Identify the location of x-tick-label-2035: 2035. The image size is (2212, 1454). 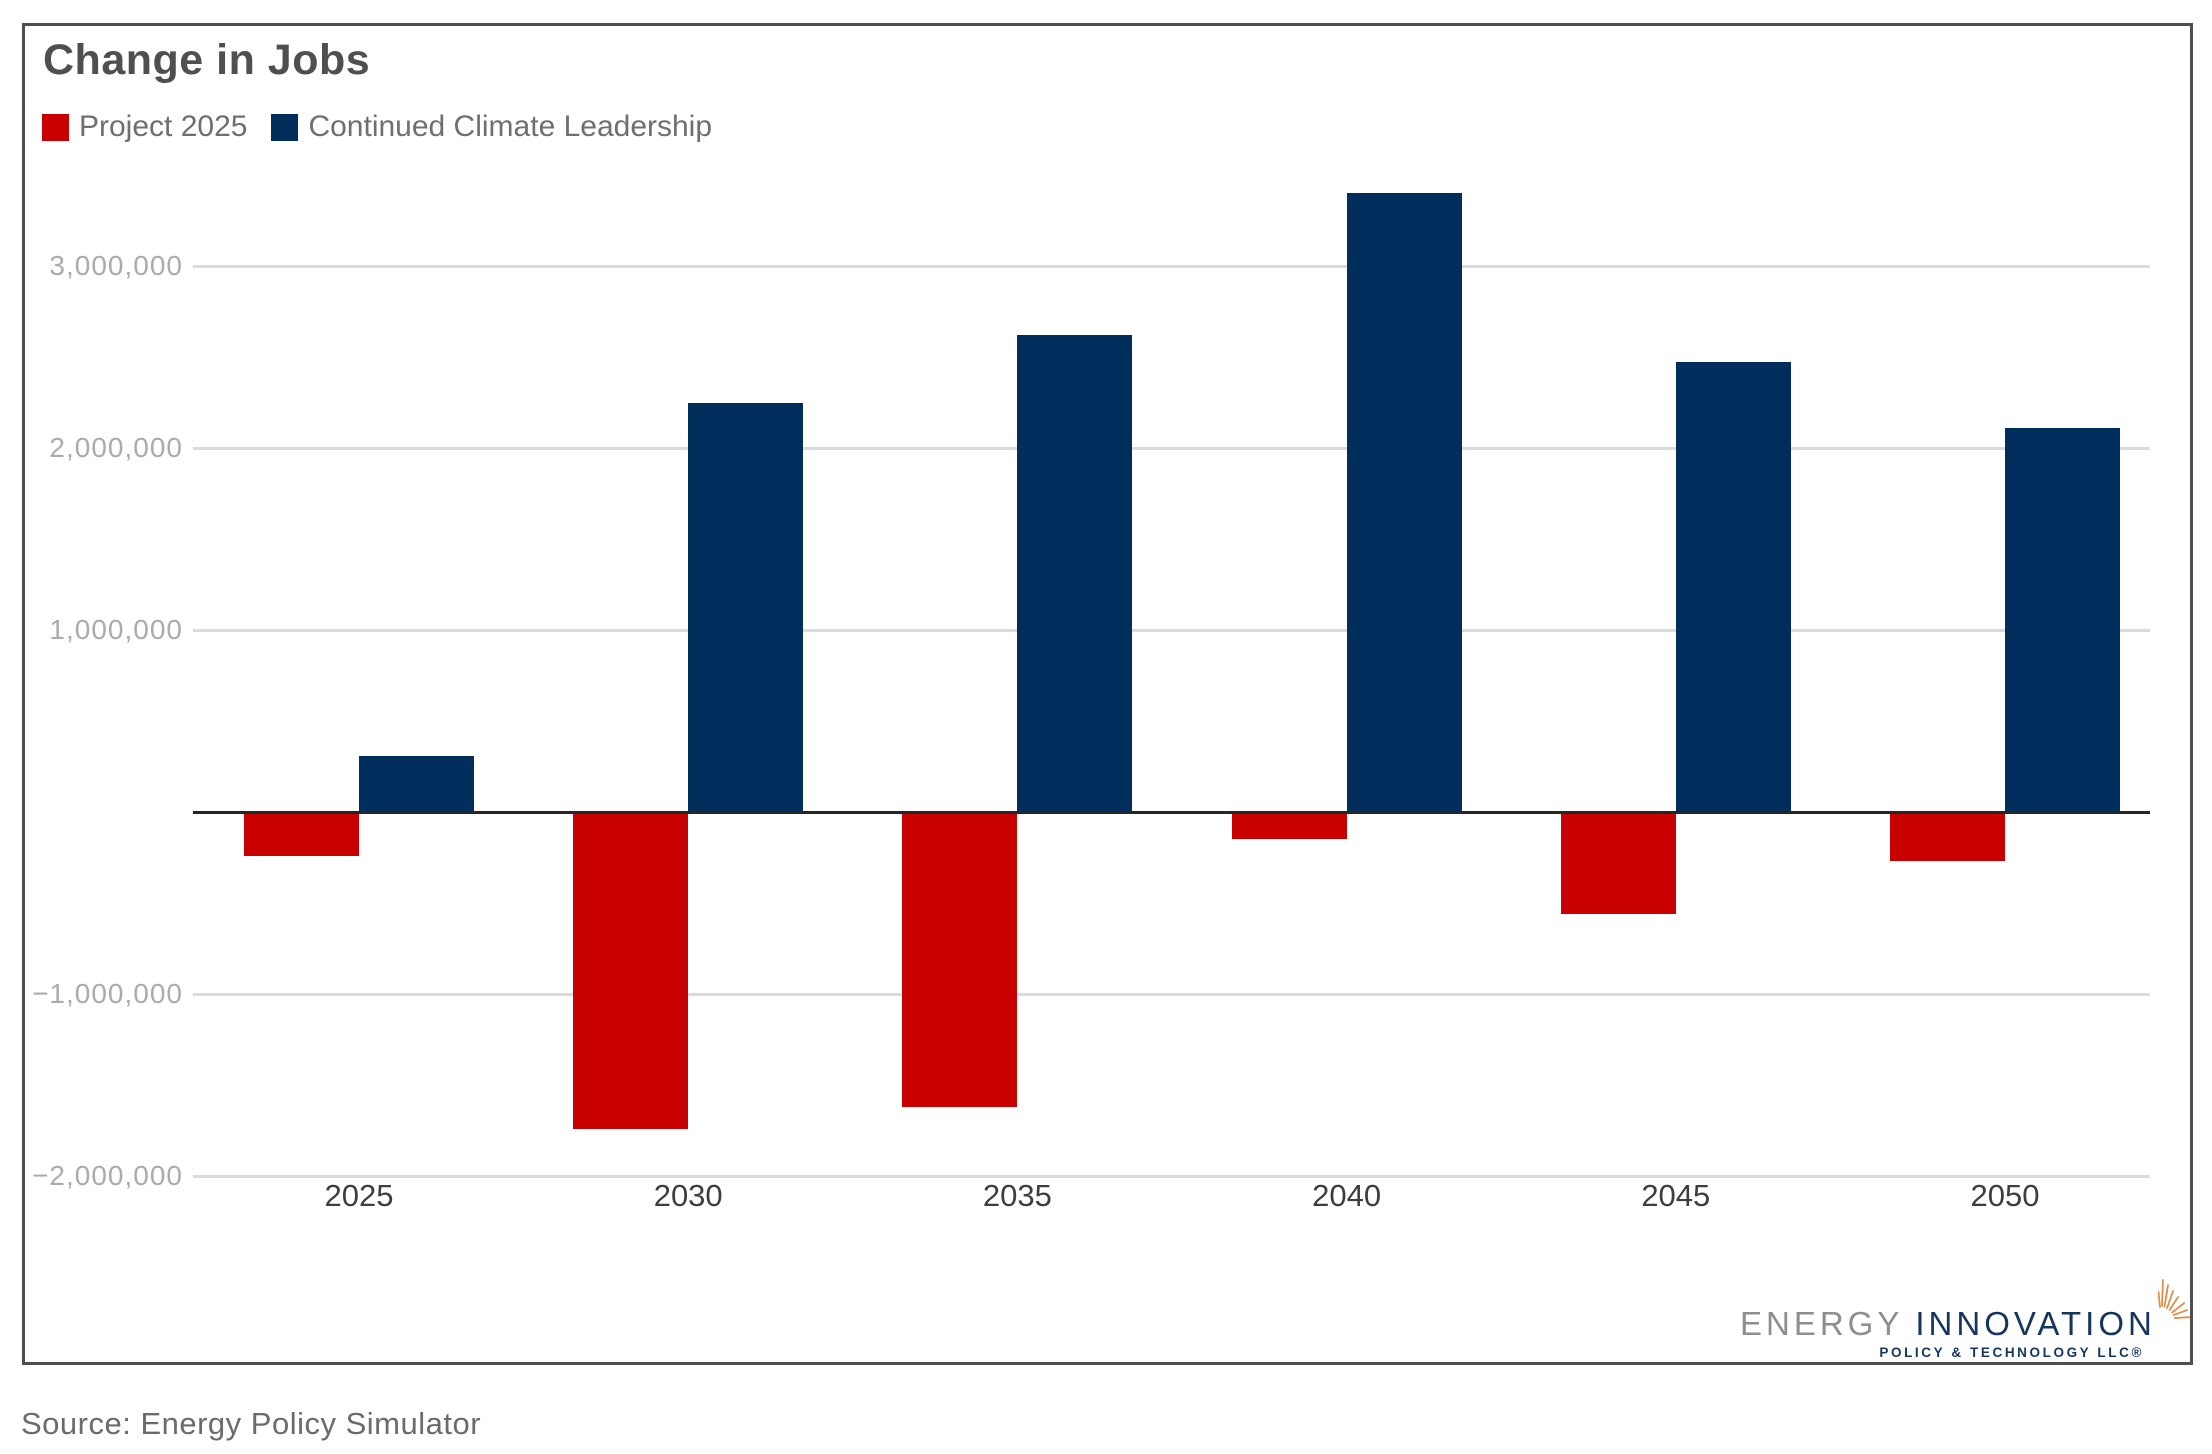
(1017, 1195).